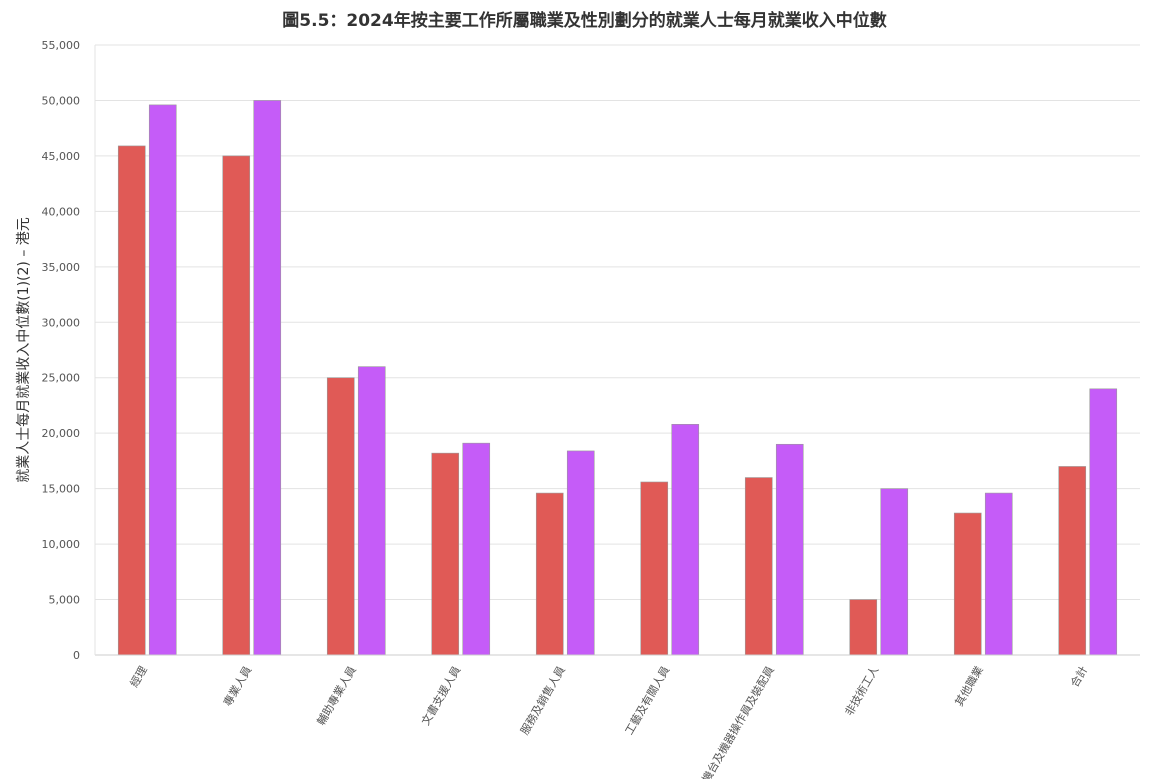  What do you see at coordinates (61, 322) in the screenshot?
I see `y-tick-label: 30,000` at bounding box center [61, 322].